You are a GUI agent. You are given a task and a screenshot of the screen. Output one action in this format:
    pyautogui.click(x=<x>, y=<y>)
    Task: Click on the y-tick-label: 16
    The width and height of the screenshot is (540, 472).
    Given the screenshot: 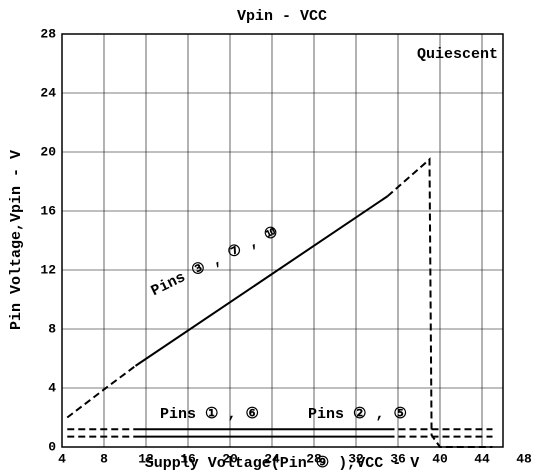 What is the action you would take?
    pyautogui.click(x=48, y=210)
    